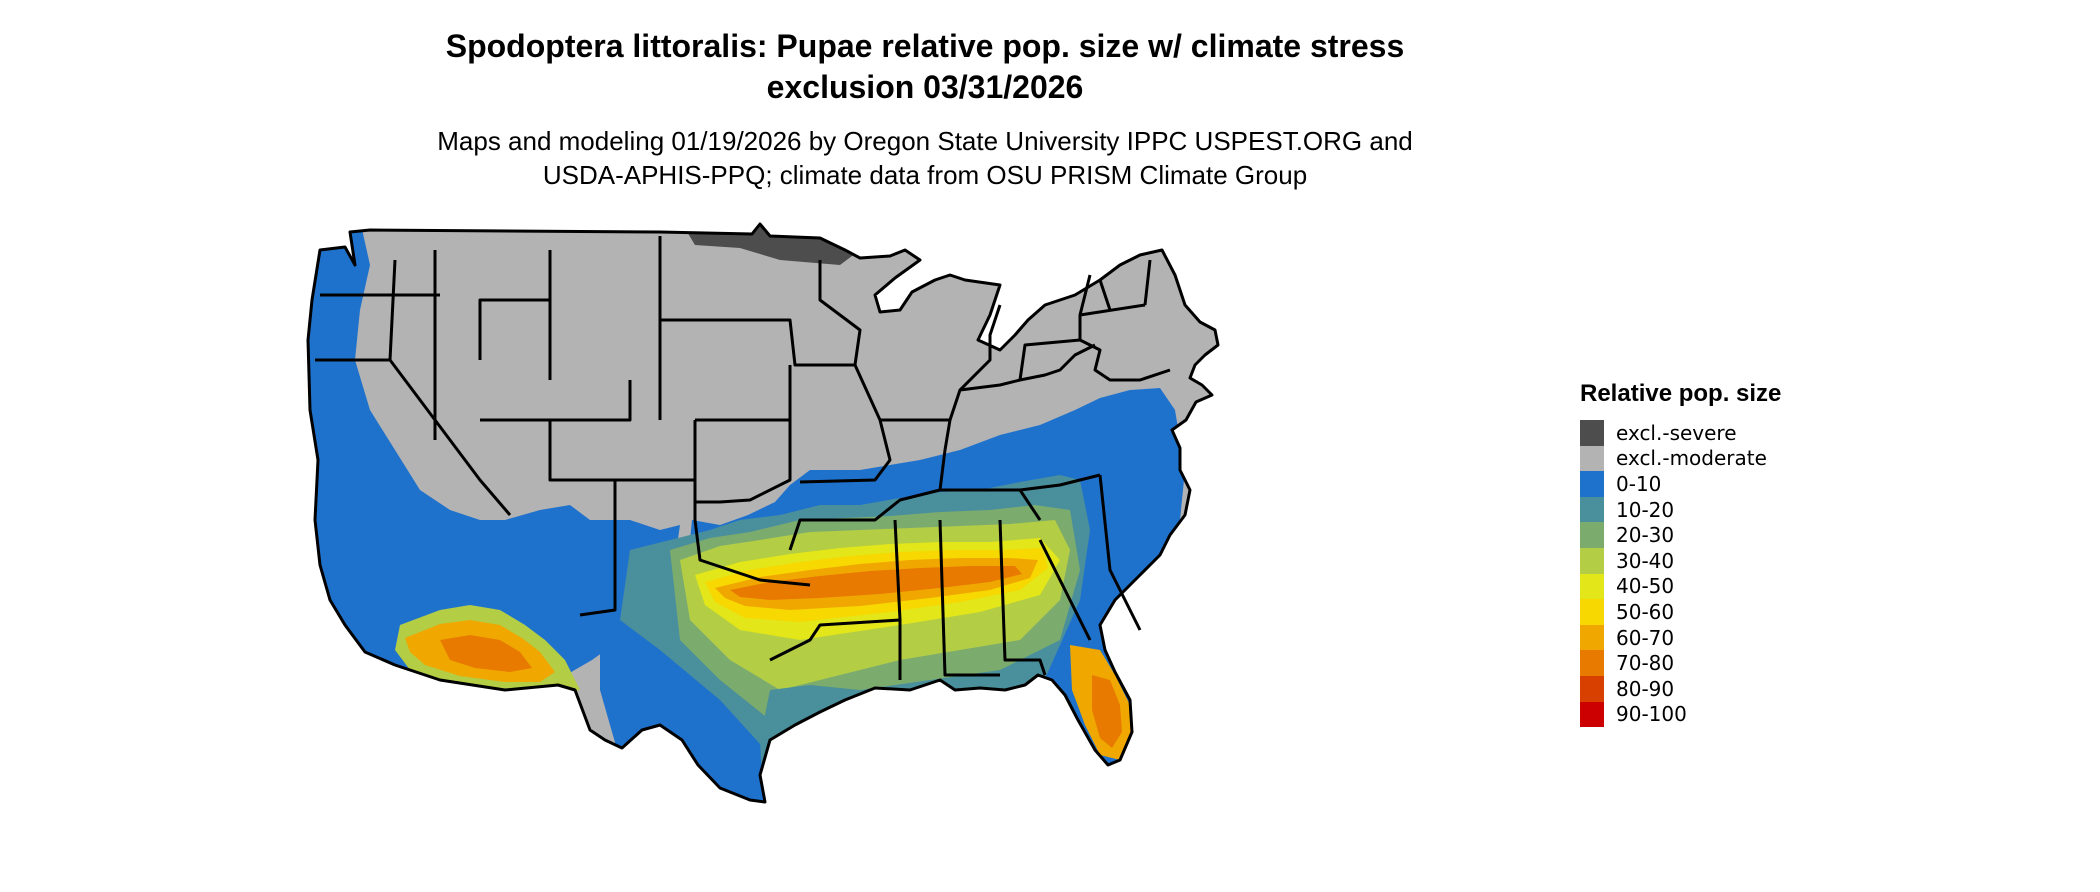 The width and height of the screenshot is (2100, 892). I want to click on legend-item: 0-10, so click(1680, 484).